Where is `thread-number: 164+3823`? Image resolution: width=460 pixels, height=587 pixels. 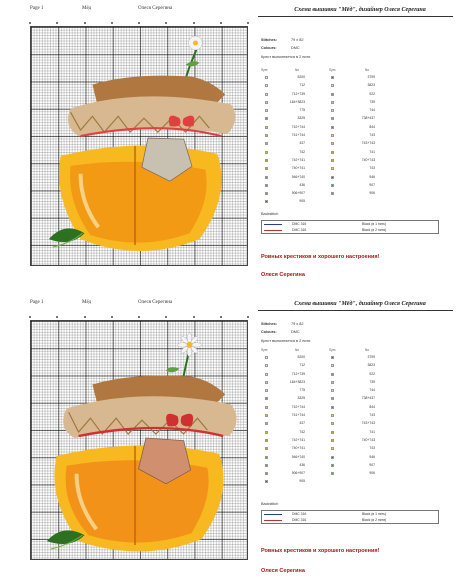 thread-number: 164+3823 is located at coordinates (297, 381).